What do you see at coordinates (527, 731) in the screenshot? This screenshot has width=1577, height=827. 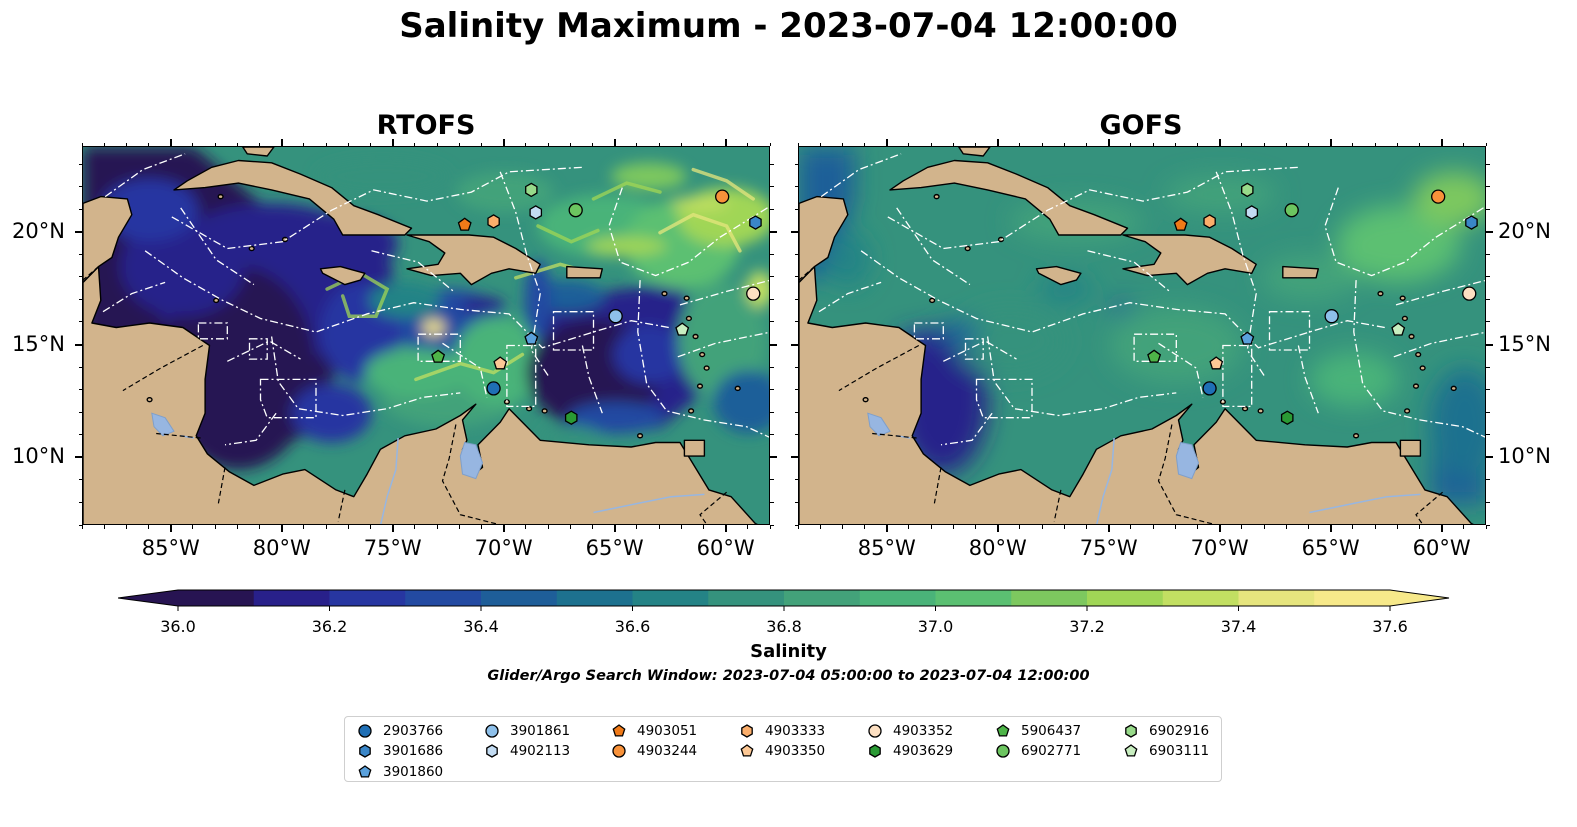 I see `legend-item-3901861: 3901861` at bounding box center [527, 731].